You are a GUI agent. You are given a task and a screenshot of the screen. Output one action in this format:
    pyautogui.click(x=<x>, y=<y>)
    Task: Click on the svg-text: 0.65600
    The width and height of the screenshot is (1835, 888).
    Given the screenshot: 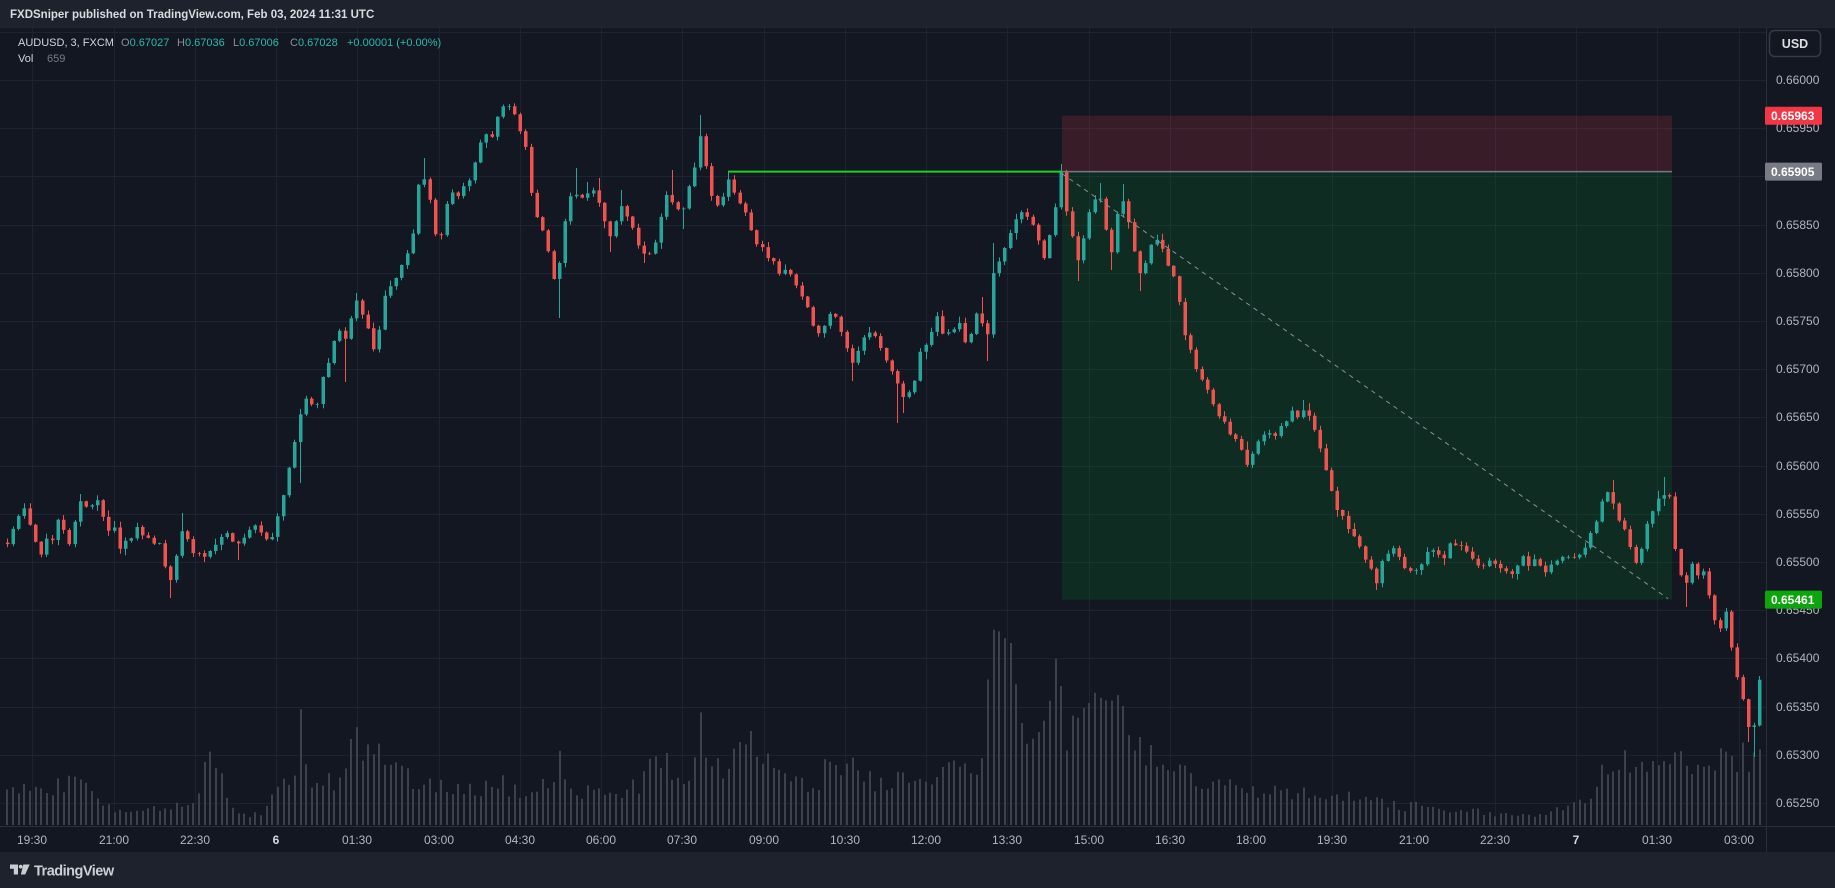 What is the action you would take?
    pyautogui.click(x=1798, y=466)
    